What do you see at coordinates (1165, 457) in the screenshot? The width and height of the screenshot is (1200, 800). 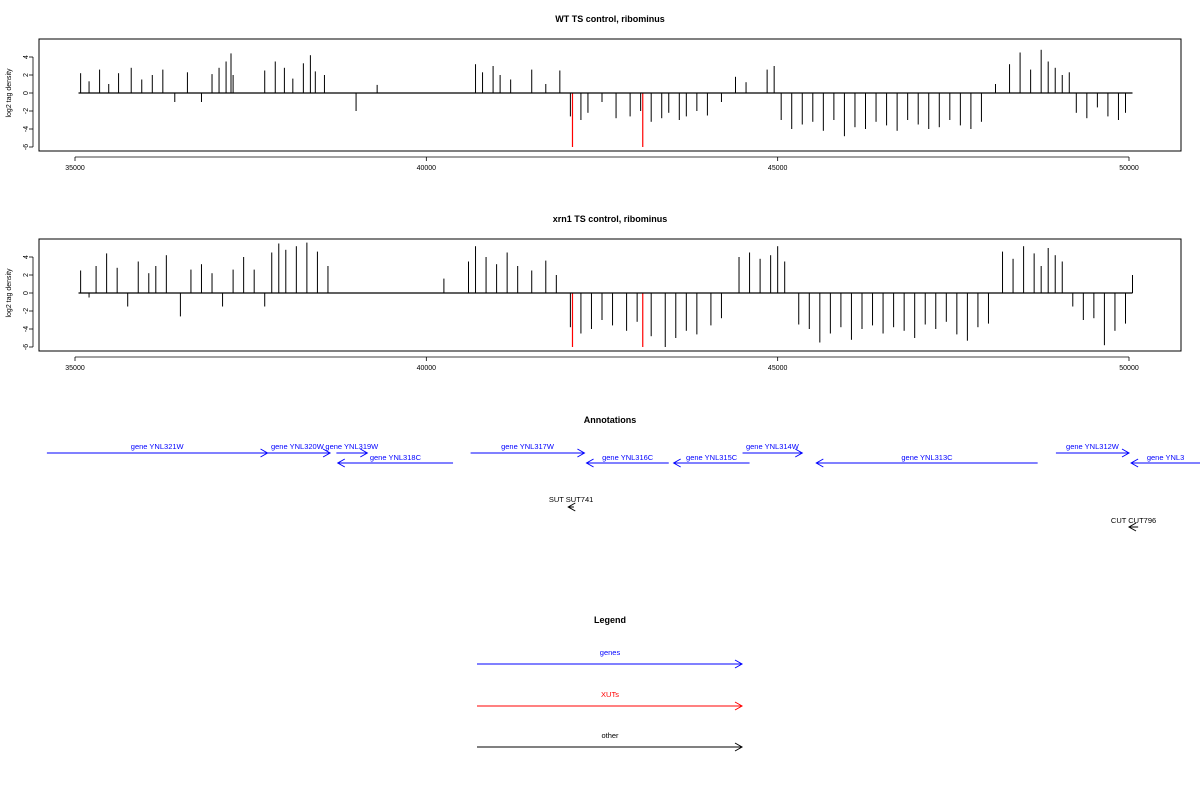 I see `feature-label: gene YNL3` at bounding box center [1165, 457].